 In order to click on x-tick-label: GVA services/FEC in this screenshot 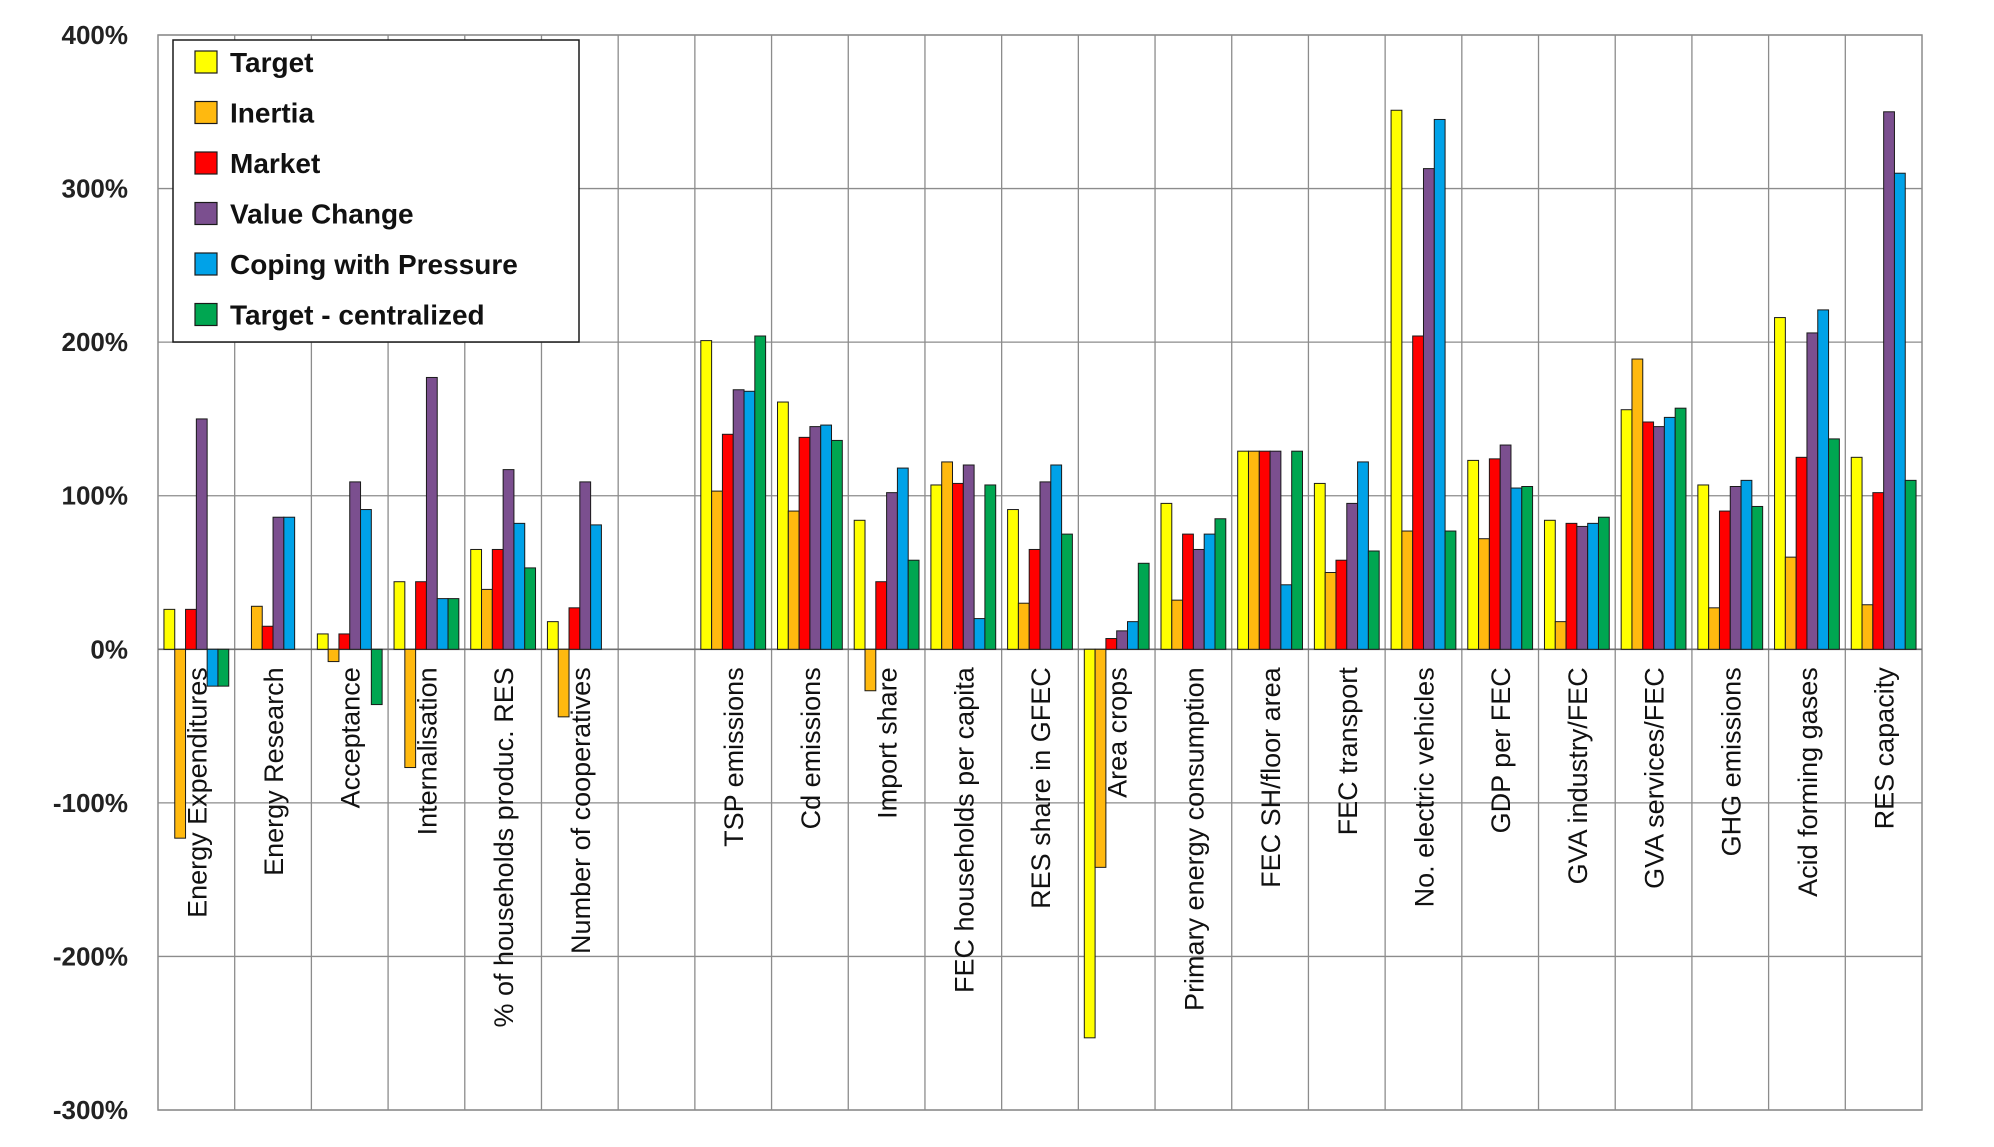, I will do `click(1655, 778)`.